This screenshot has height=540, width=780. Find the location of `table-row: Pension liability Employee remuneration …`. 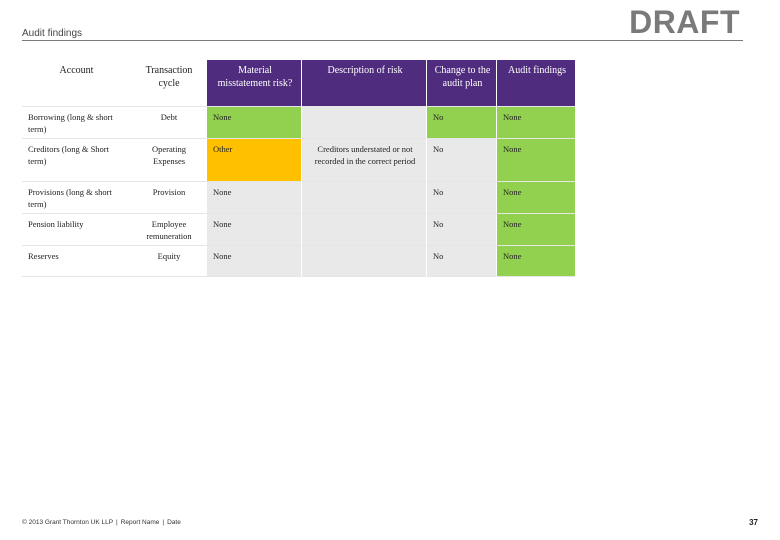

table-row: Pension liability Employee remuneration … is located at coordinates (299, 230).